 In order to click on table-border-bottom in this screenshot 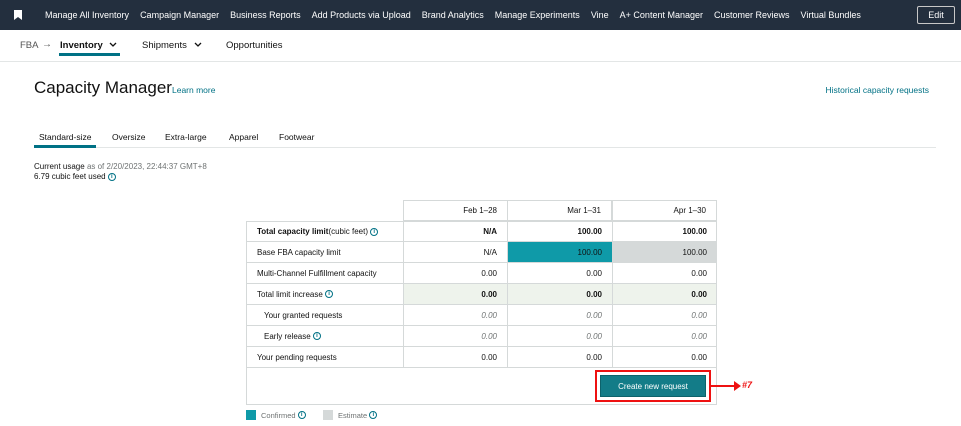, I will do `click(481, 404)`.